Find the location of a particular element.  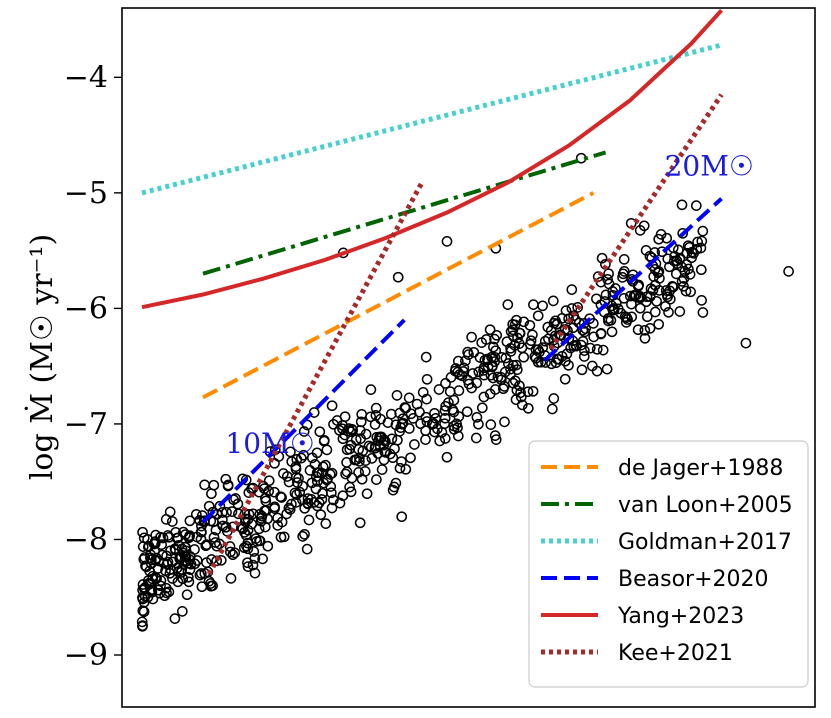

legend-label: Goldman+2017 is located at coordinates (705, 542).